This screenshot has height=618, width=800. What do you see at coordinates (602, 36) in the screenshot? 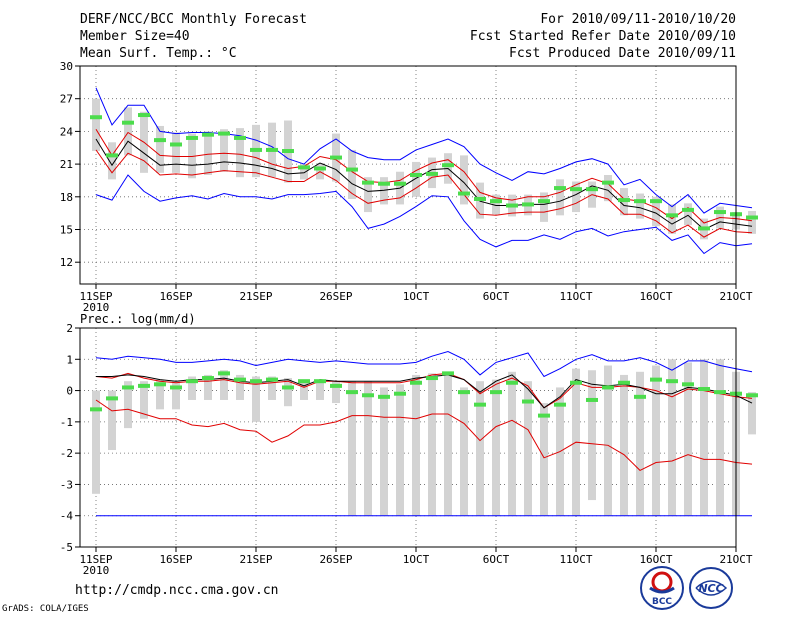
I see `forecast-started-date: Fcst Started Refer Date 2010/09/10` at bounding box center [602, 36].